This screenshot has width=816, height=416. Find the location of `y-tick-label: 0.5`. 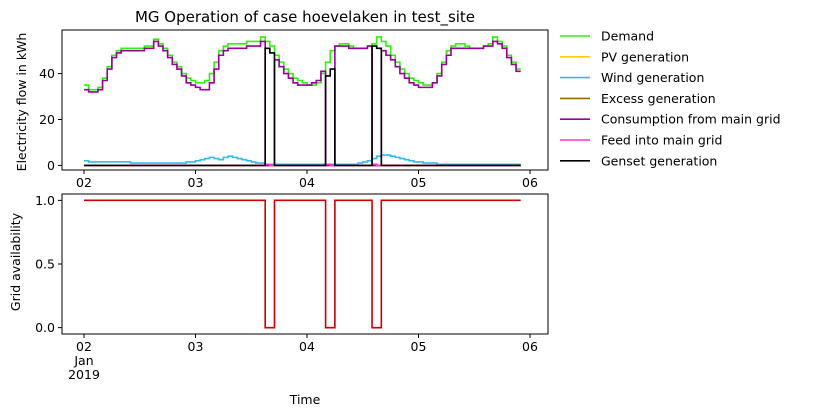

y-tick-label: 0.5 is located at coordinates (45, 264).